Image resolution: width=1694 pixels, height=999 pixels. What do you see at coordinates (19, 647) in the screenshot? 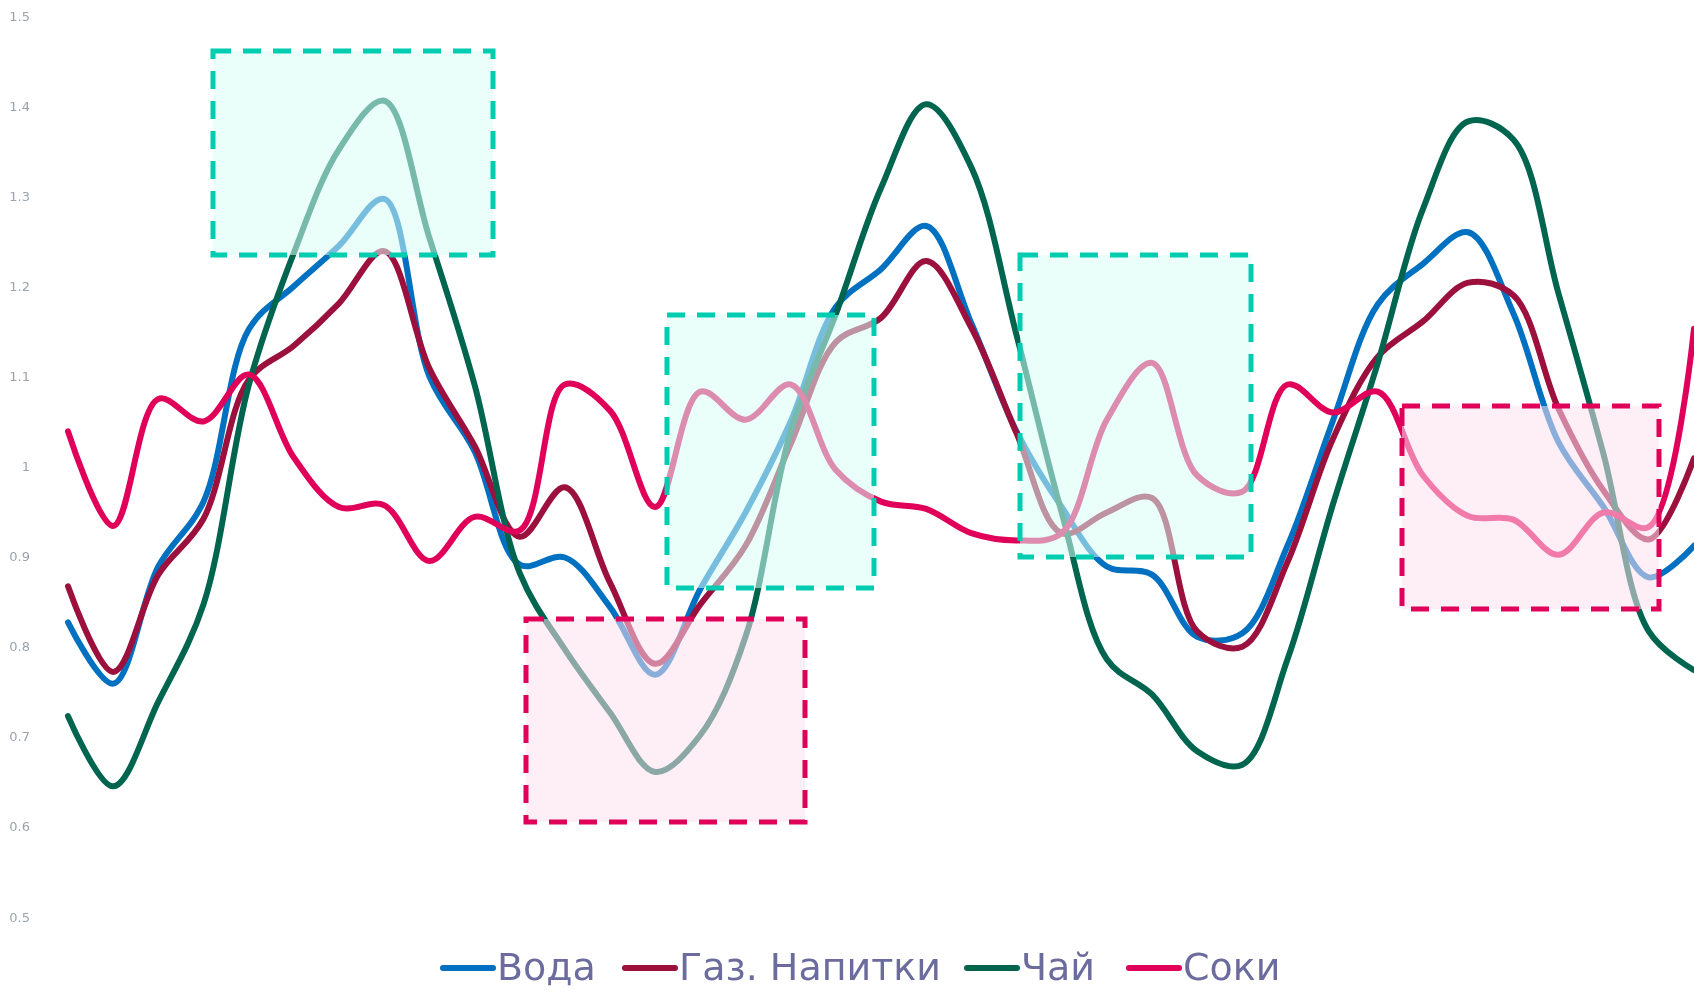
I see `y-tick-label: 0.8` at bounding box center [19, 647].